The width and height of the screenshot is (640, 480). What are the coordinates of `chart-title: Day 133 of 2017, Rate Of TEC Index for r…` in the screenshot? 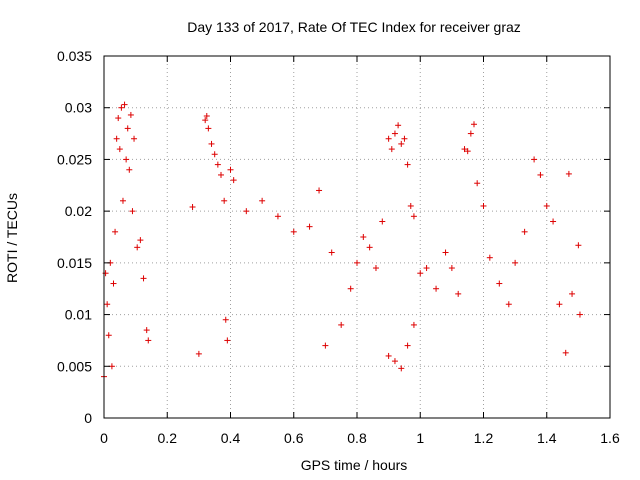 It's located at (354, 27).